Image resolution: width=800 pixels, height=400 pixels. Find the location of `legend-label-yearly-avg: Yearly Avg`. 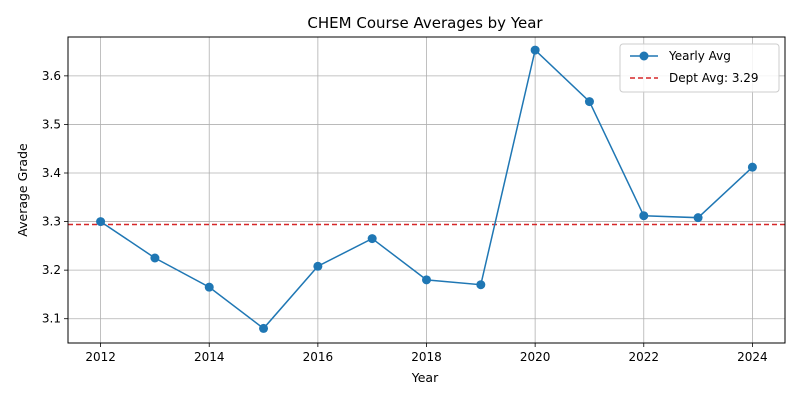

legend-label-yearly-avg: Yearly Avg is located at coordinates (699, 56).